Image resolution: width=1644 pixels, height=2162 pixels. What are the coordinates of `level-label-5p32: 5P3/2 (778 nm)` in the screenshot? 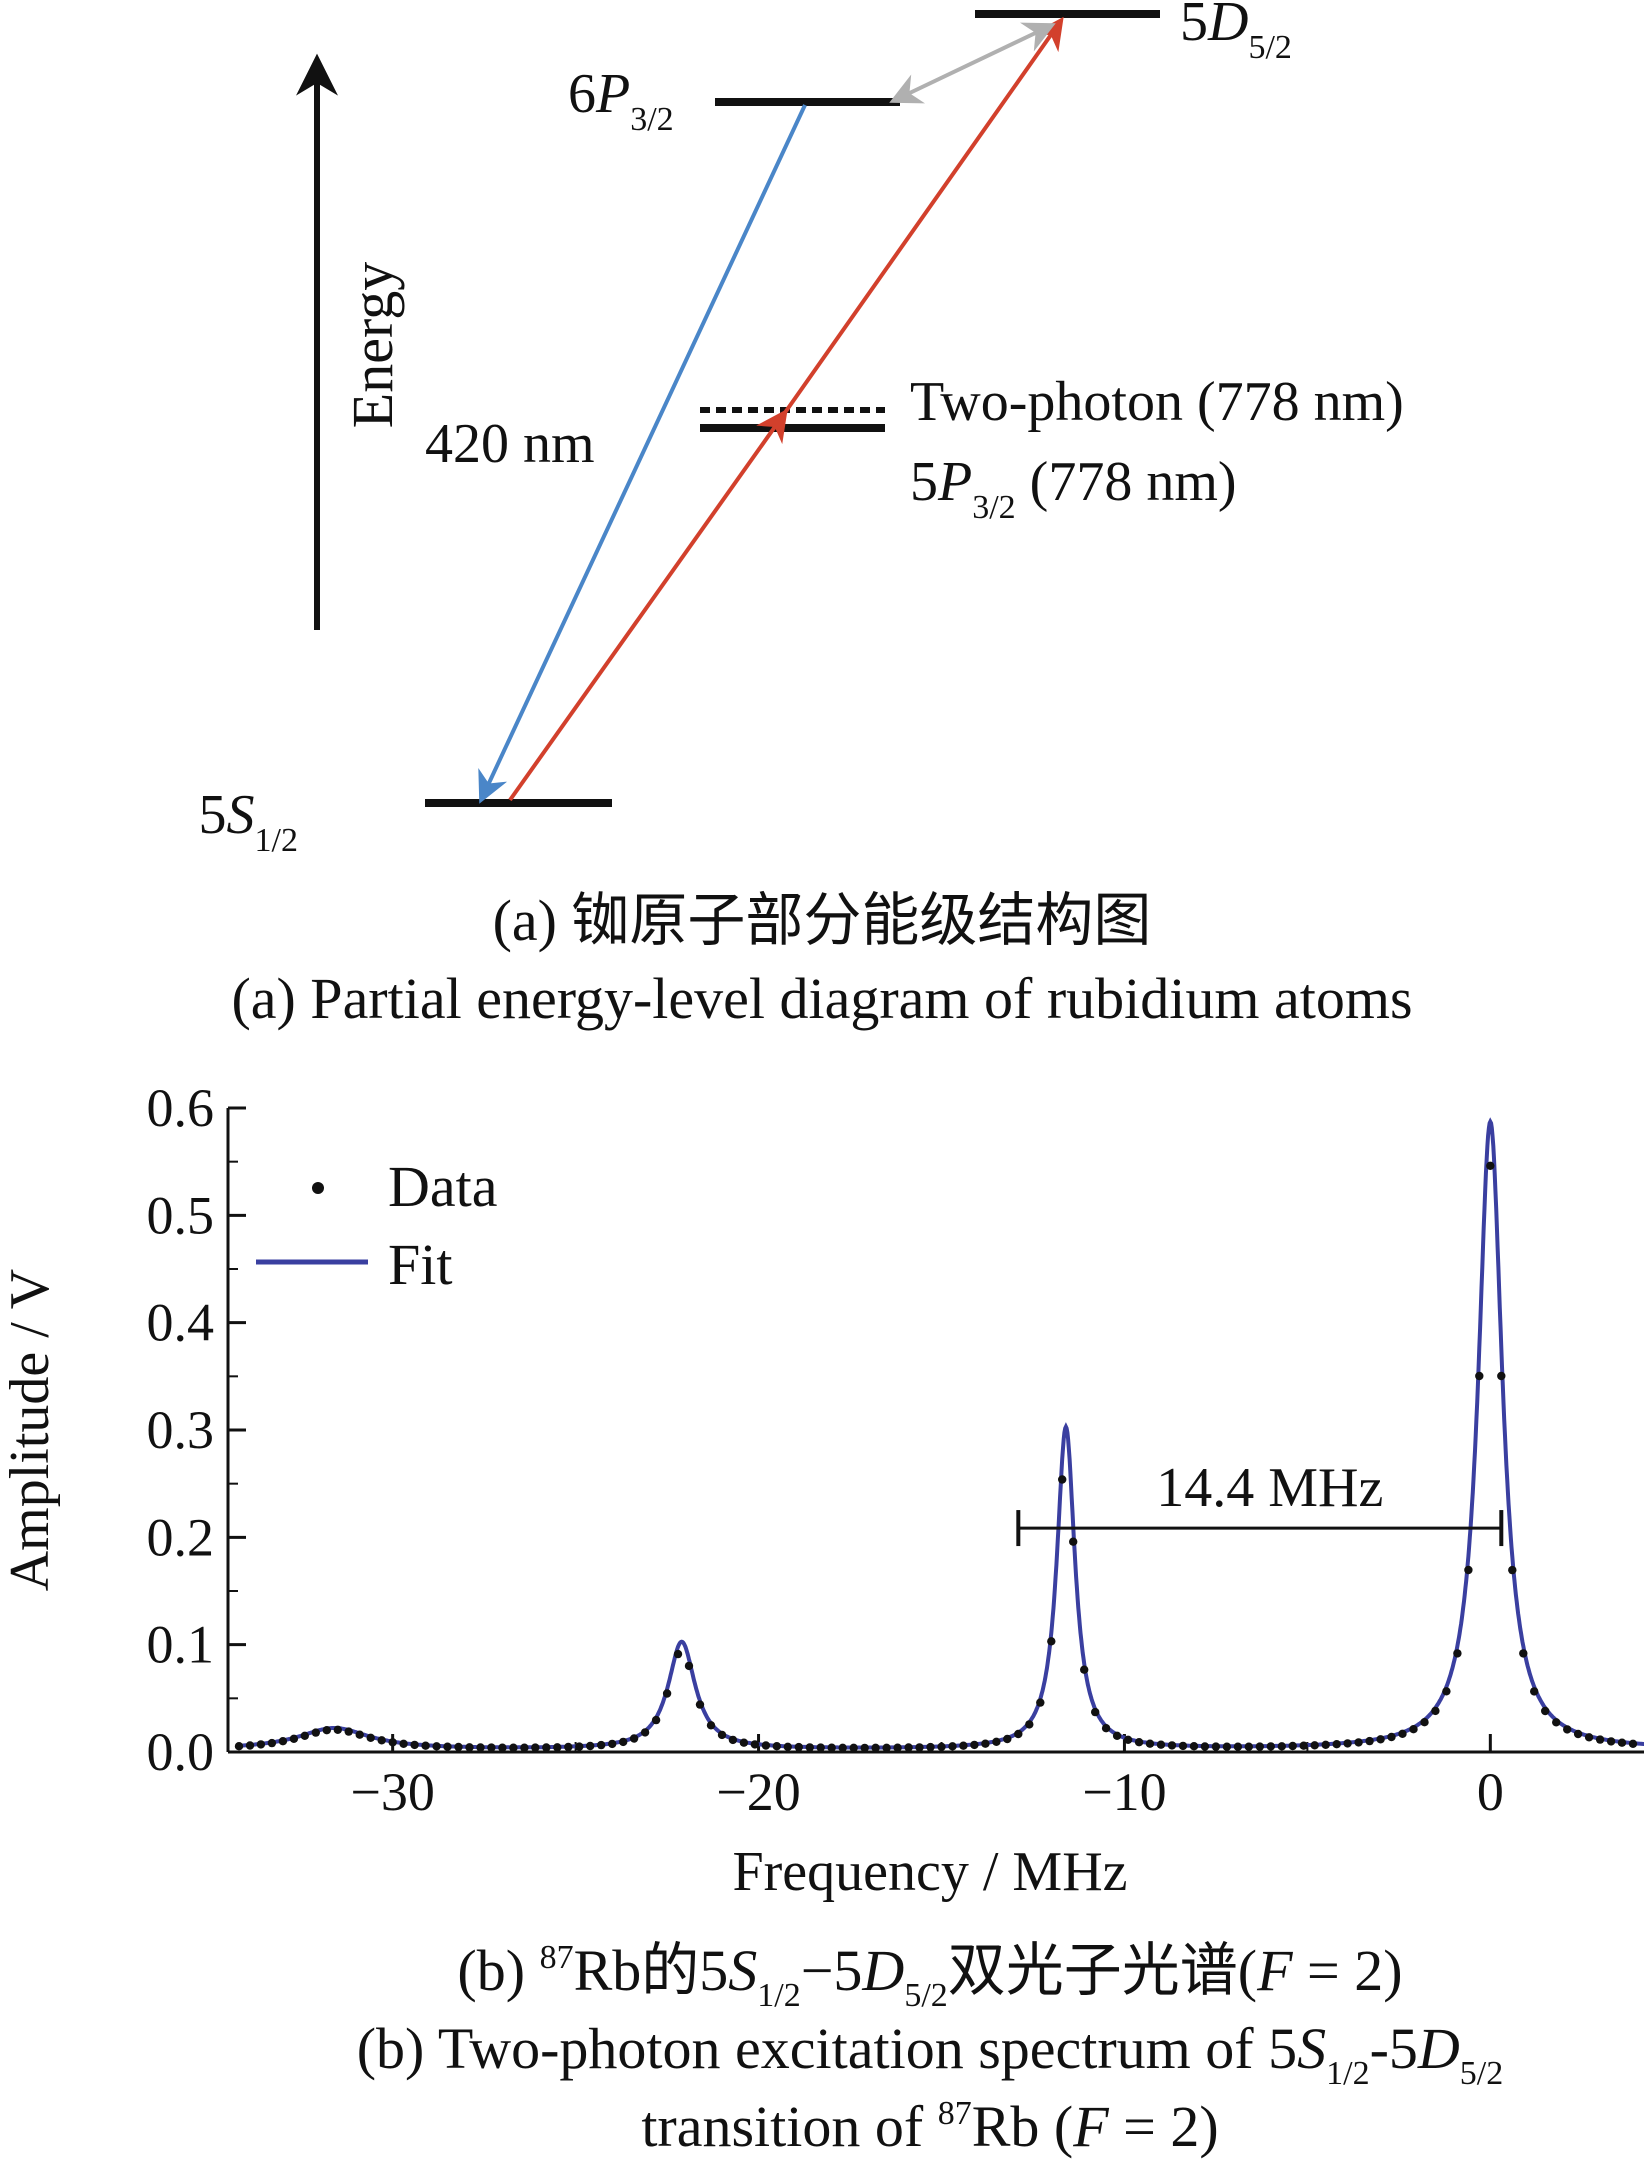 It's located at (1073, 488).